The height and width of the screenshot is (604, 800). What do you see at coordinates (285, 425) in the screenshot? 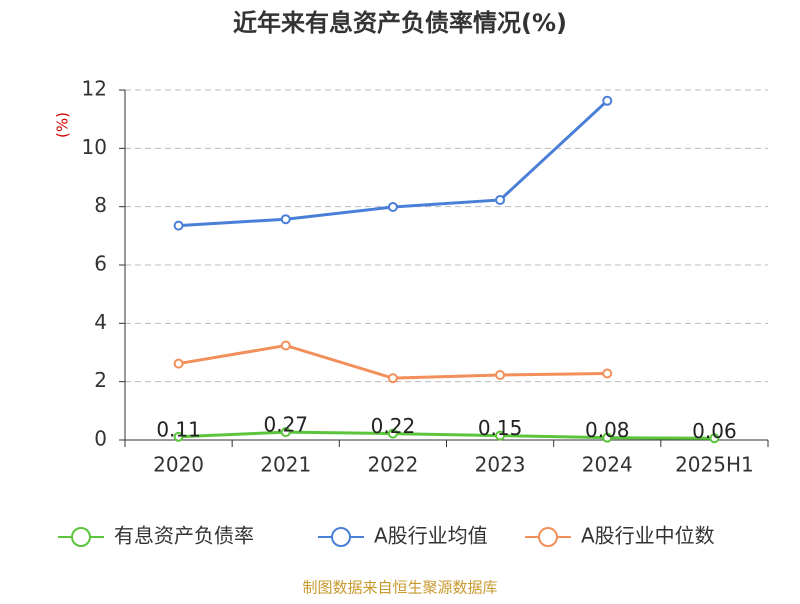
I see `data-label: 0.27` at bounding box center [285, 425].